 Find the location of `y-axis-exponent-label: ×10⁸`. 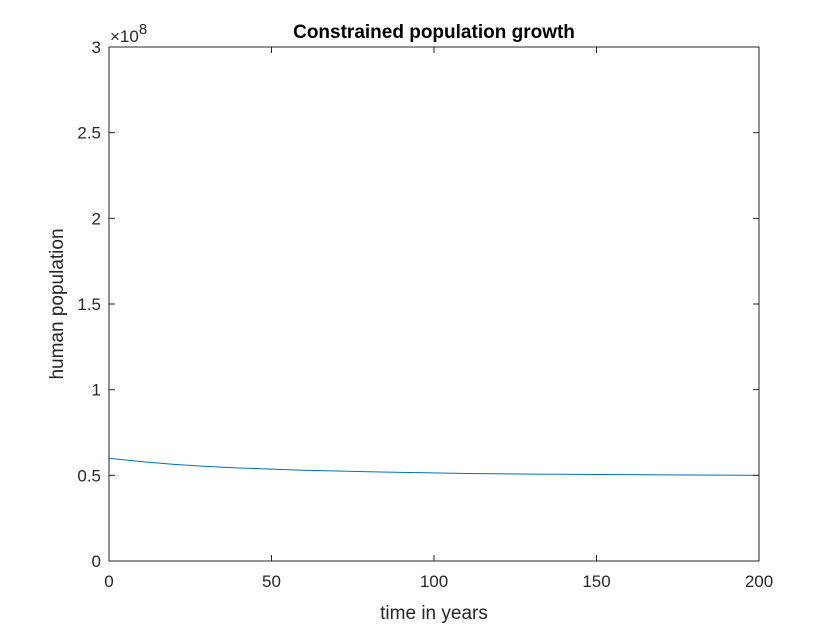

y-axis-exponent-label: ×10⁸ is located at coordinates (128, 33).